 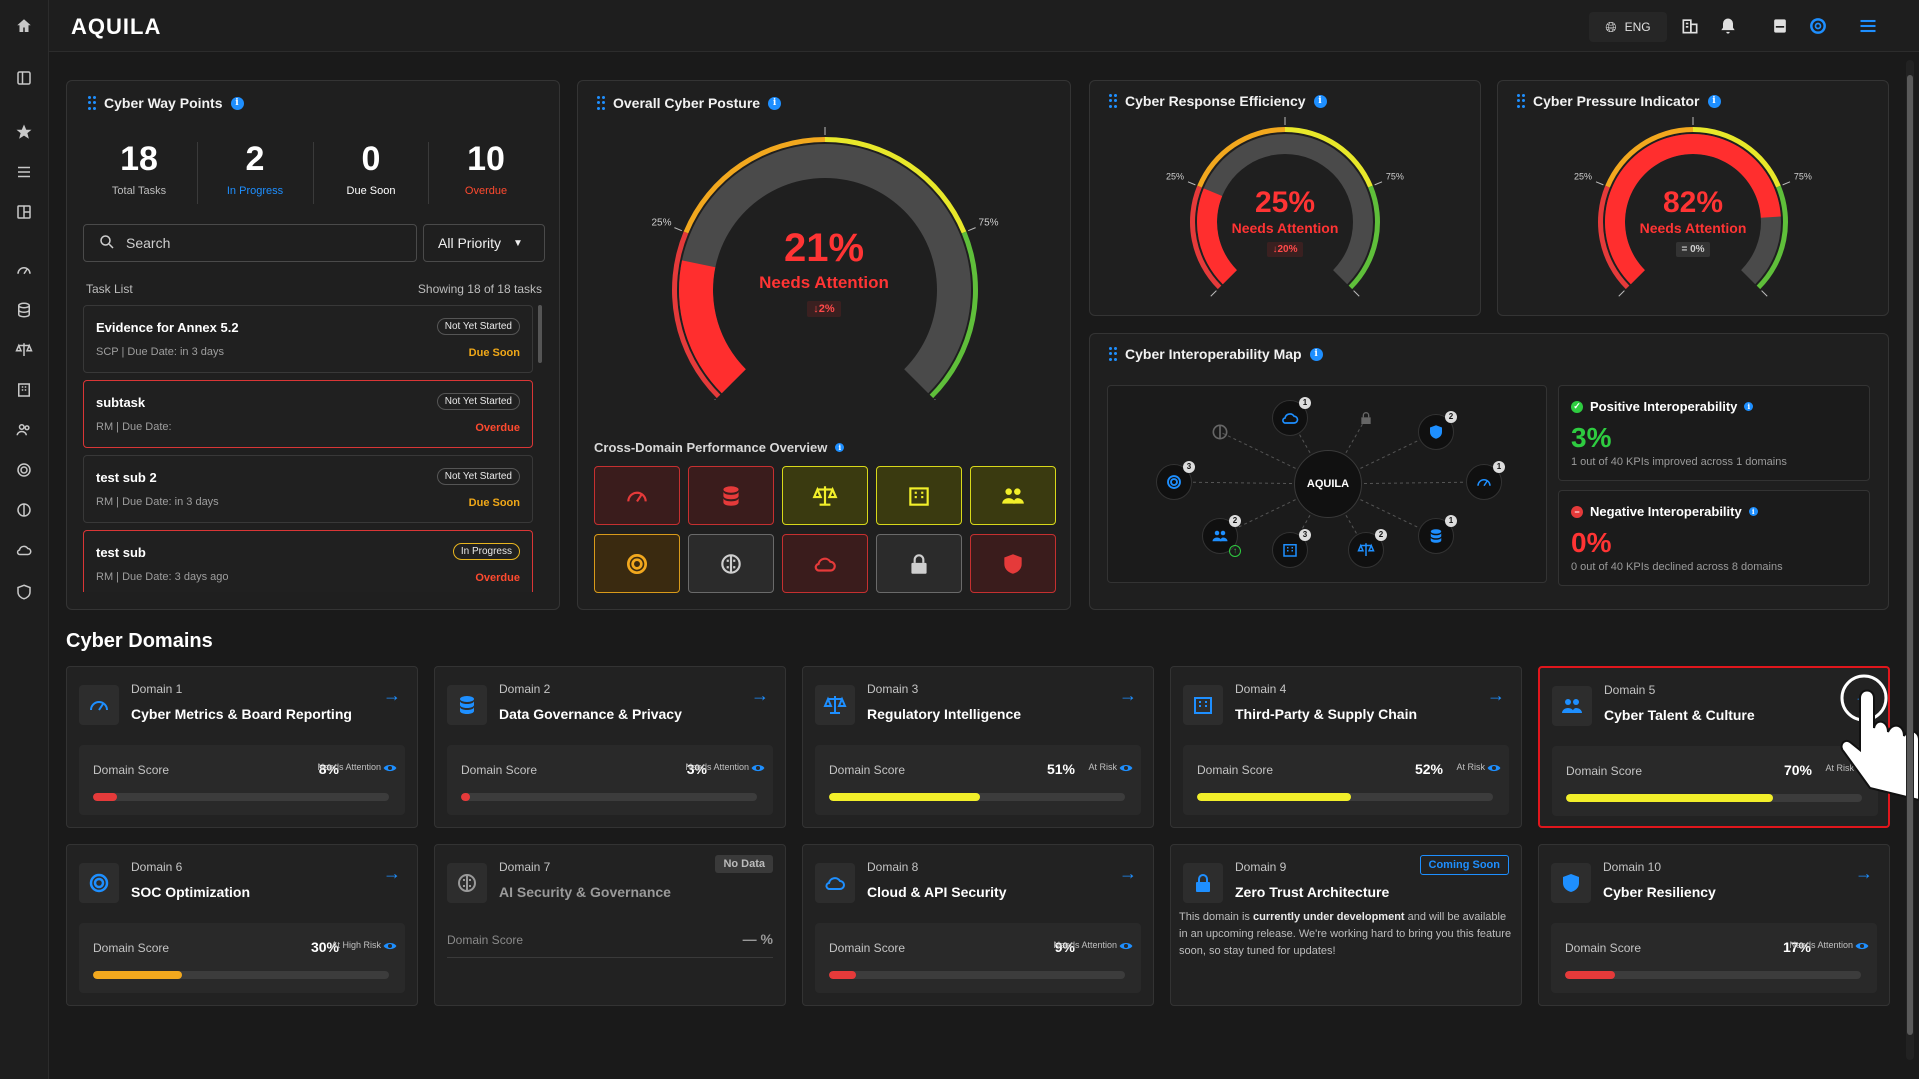 What do you see at coordinates (825, 563) in the screenshot?
I see `cross-domain-tile-cloud` at bounding box center [825, 563].